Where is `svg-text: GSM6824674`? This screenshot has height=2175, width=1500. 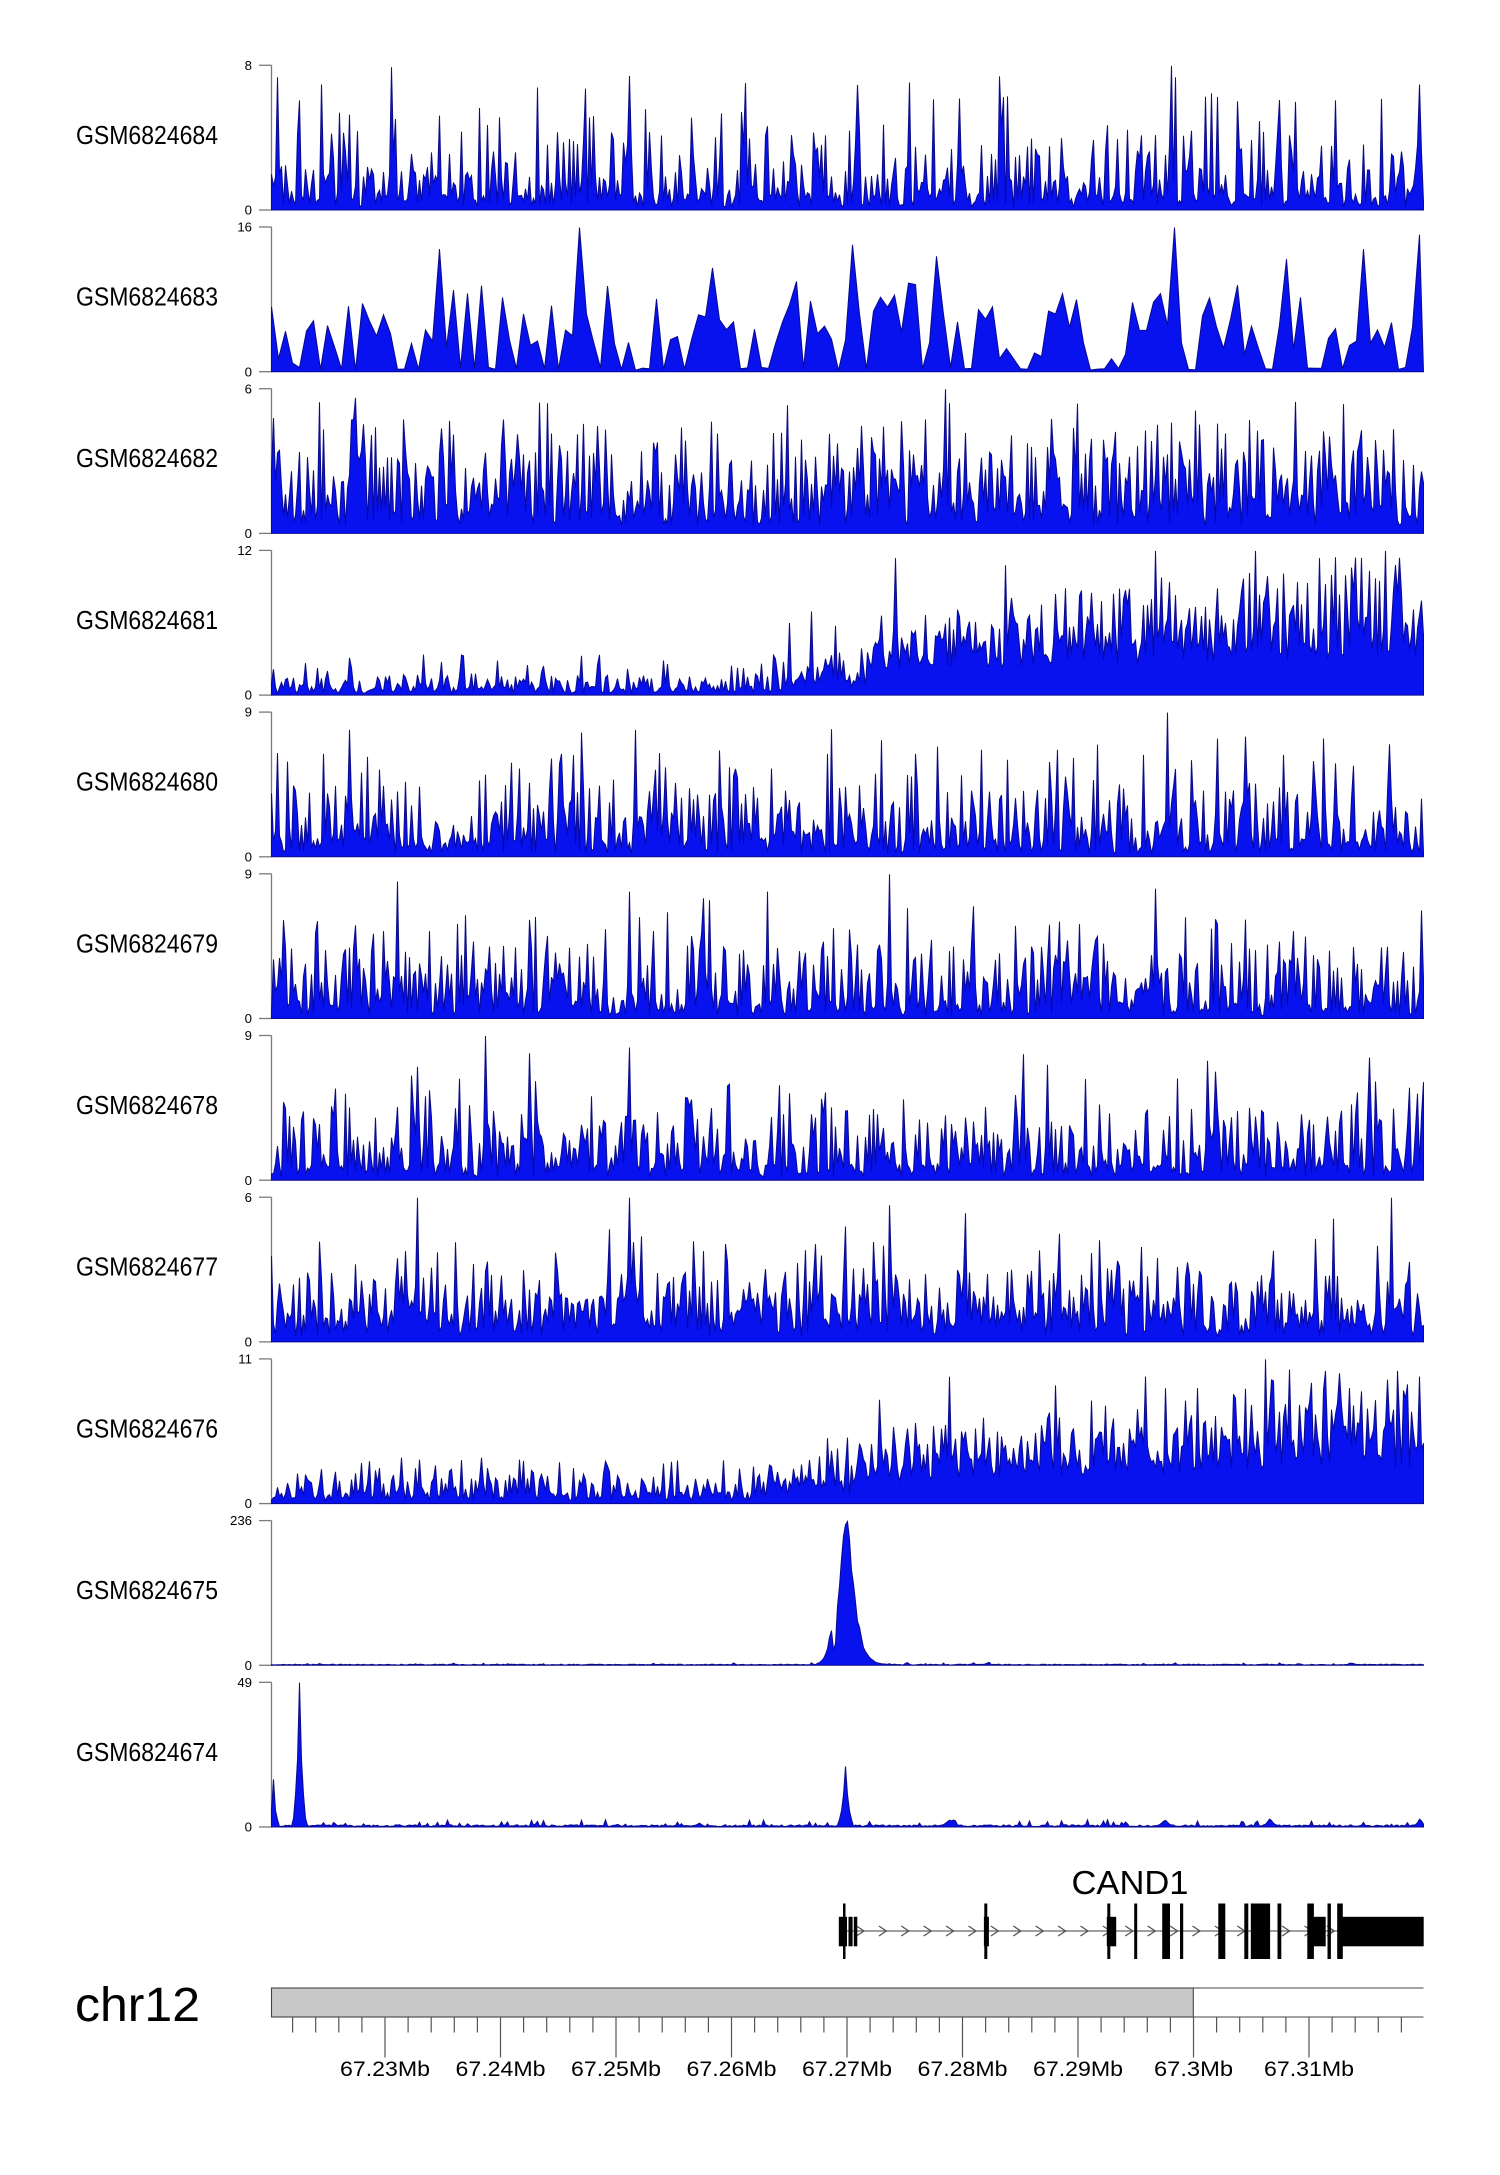
svg-text: GSM6824674 is located at coordinates (147, 1753).